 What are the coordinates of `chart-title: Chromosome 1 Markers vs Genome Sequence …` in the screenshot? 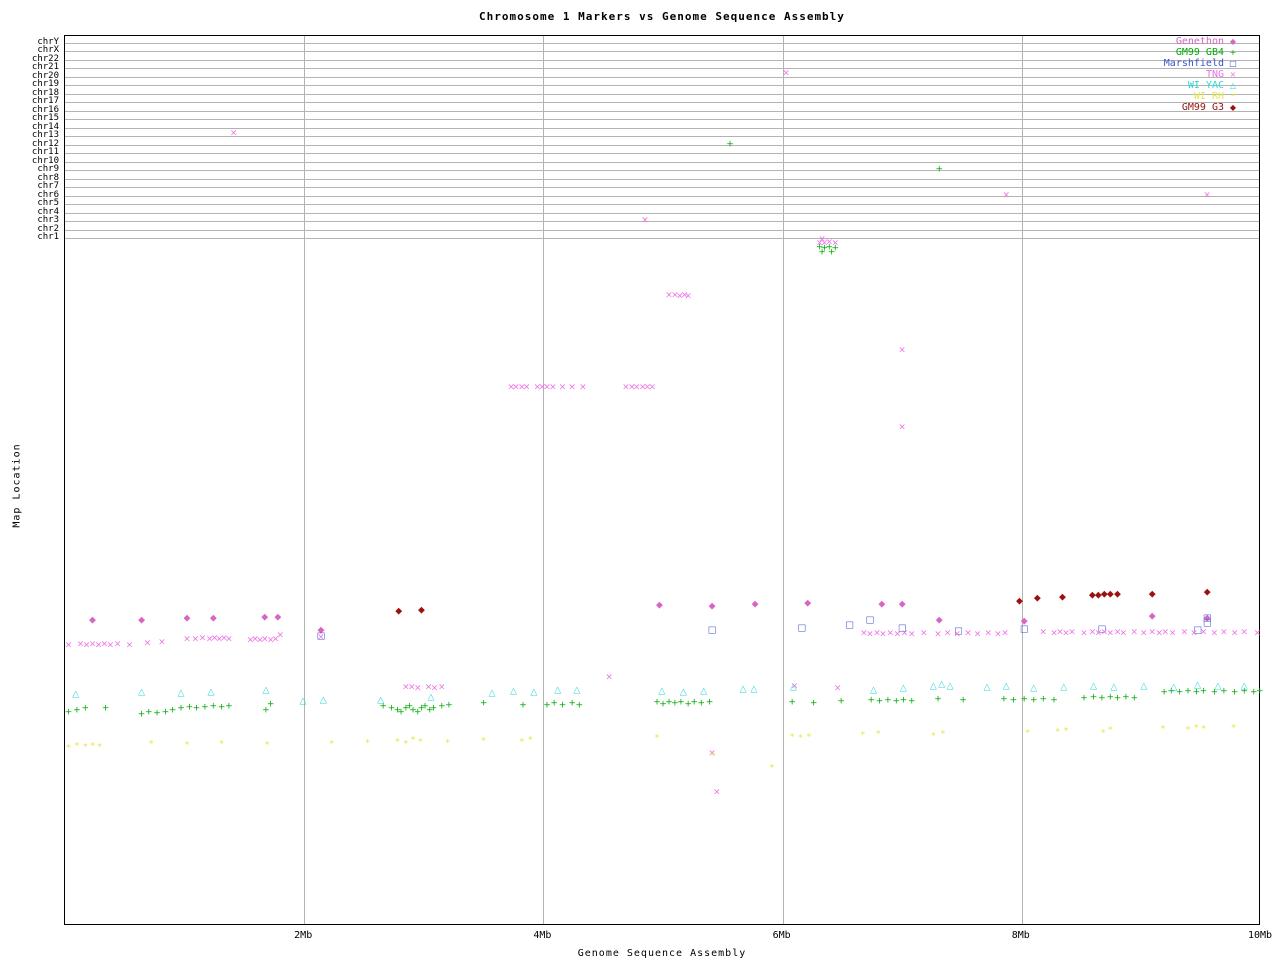 It's located at (662, 16).